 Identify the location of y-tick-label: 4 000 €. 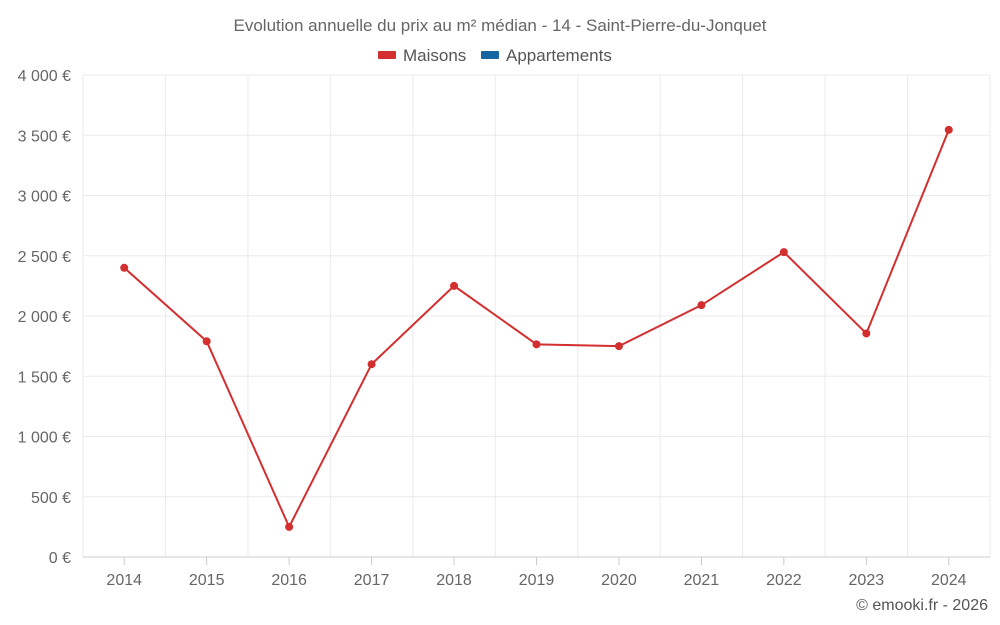
(44, 76).